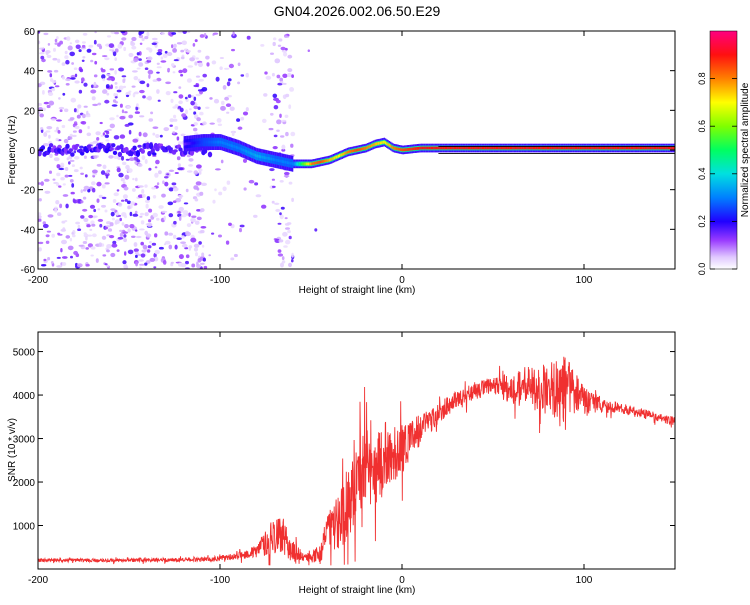  Describe the element at coordinates (12, 450) in the screenshot. I see `snr-ylabel: SNR (10 * v/v)` at that location.